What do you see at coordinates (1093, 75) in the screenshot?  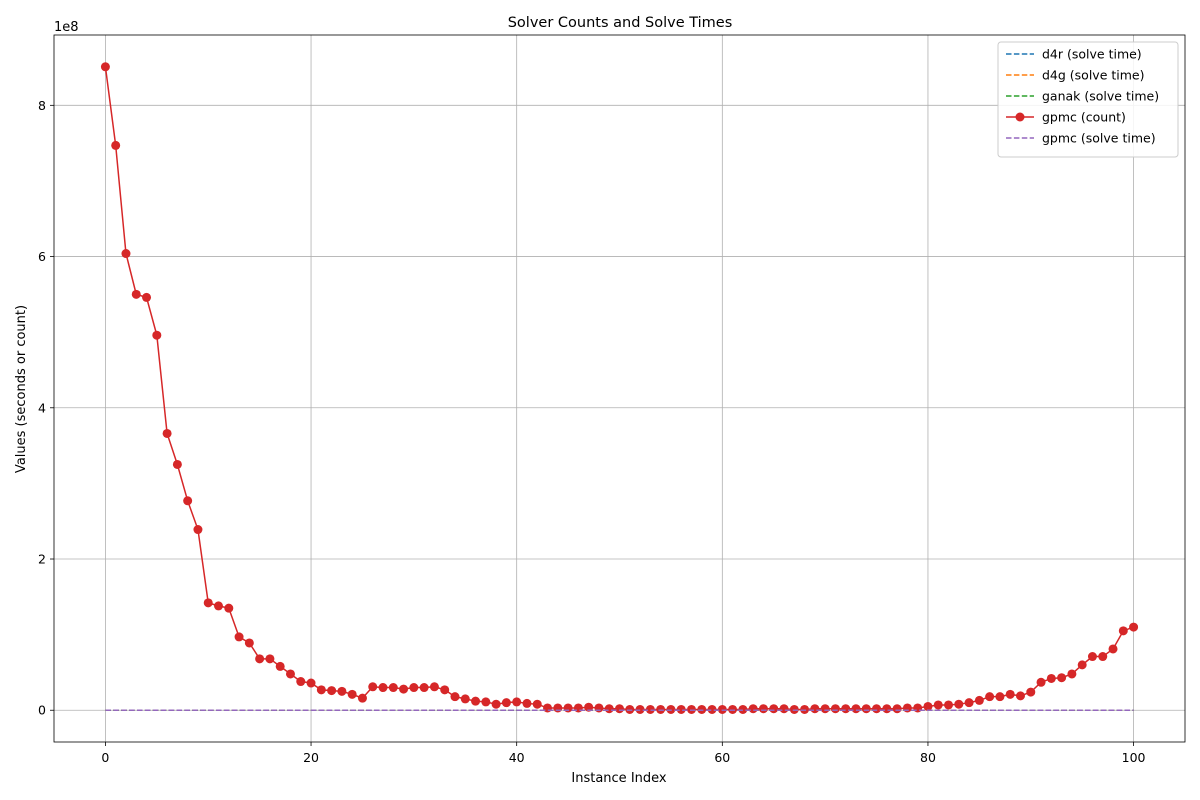 I see `legend-label: d4g (solve time)` at bounding box center [1093, 75].